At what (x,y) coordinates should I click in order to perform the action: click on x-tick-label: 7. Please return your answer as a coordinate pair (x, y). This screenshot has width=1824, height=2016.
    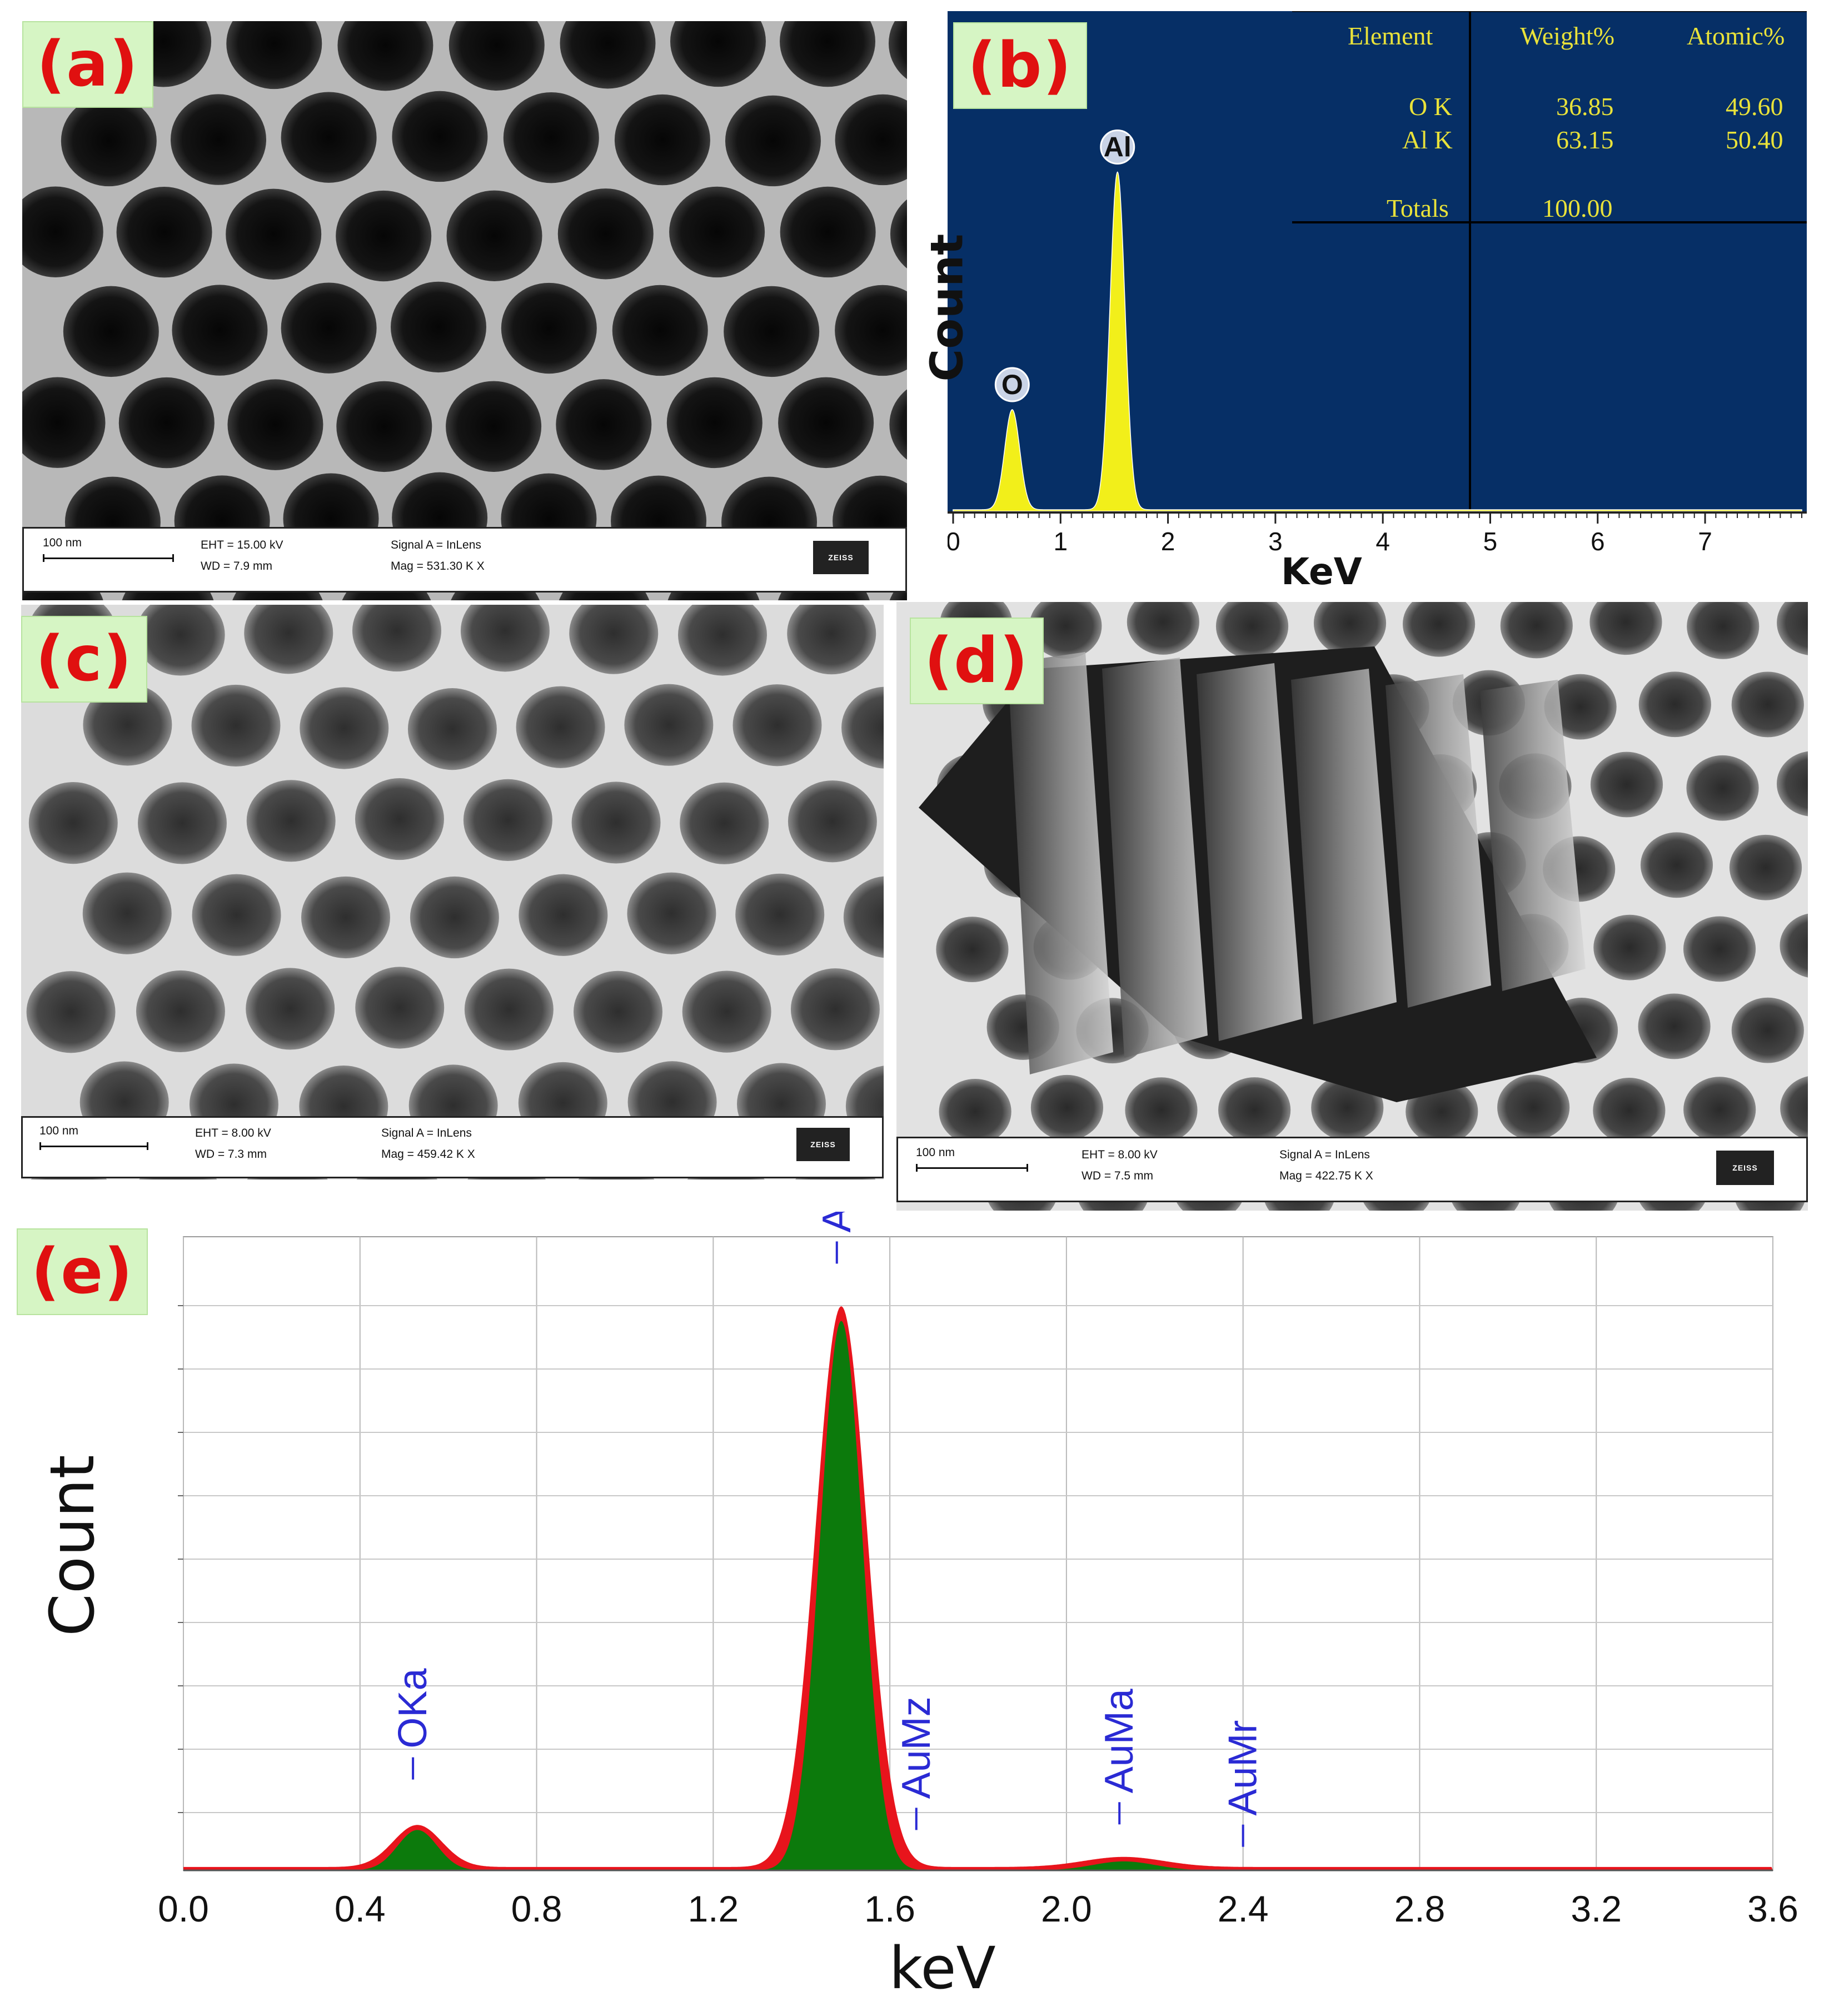
    Looking at the image, I should click on (1705, 541).